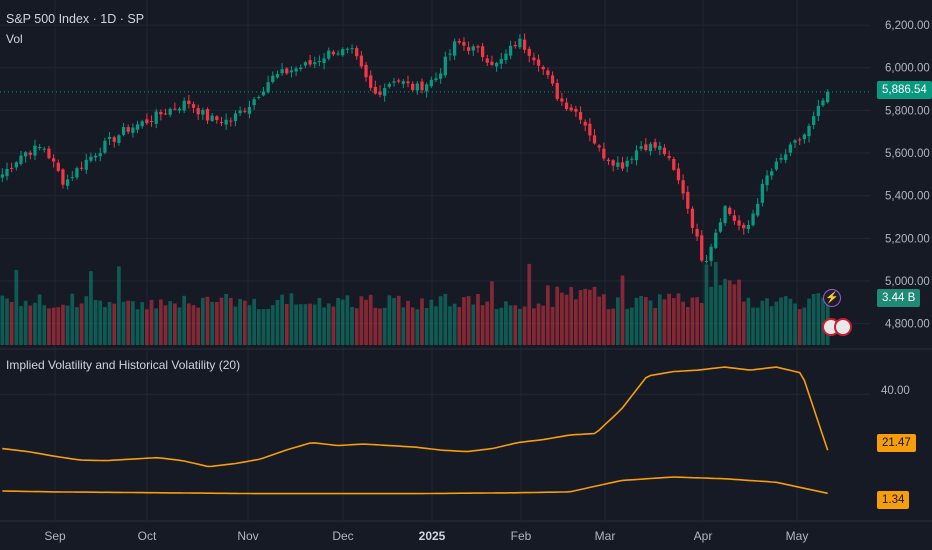  I want to click on lightning-icon: ⚡, so click(832, 298).